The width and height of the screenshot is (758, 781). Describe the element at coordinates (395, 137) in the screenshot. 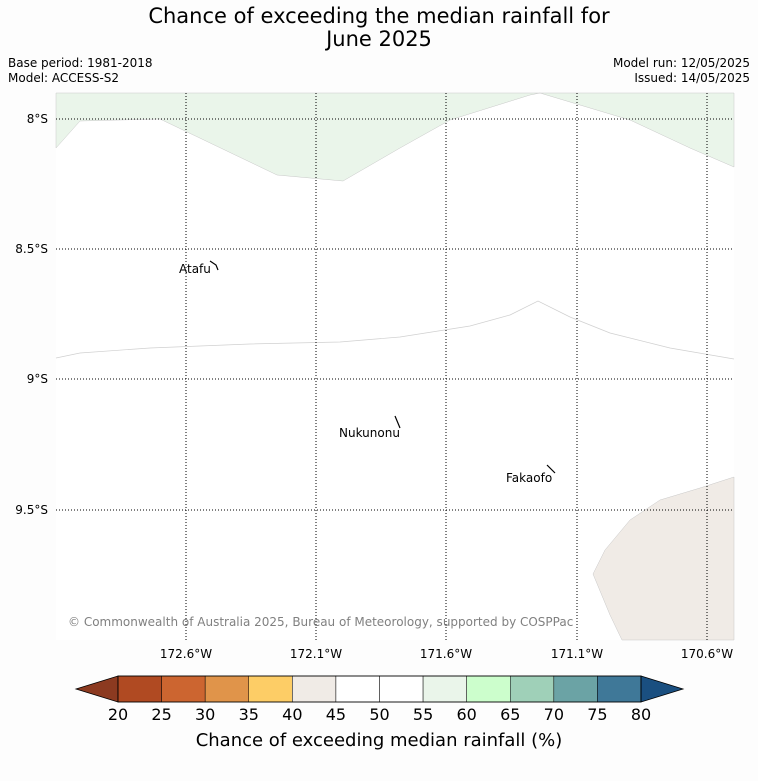

I see `shade-region-top` at that location.